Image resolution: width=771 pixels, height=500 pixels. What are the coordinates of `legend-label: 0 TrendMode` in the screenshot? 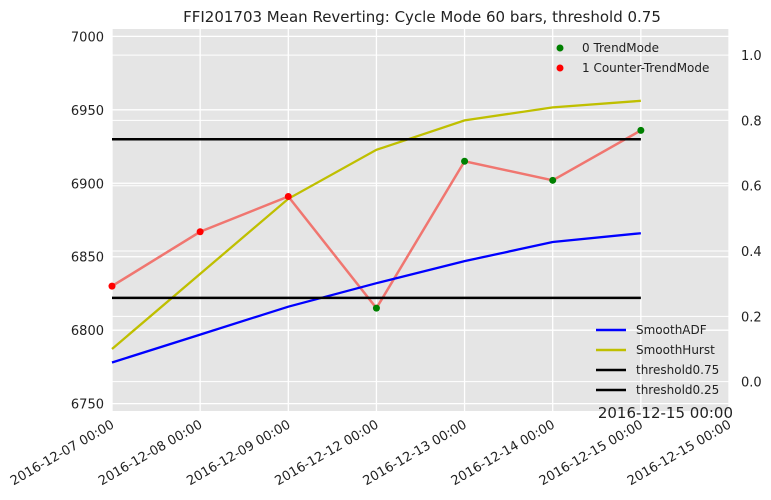 It's located at (620, 48).